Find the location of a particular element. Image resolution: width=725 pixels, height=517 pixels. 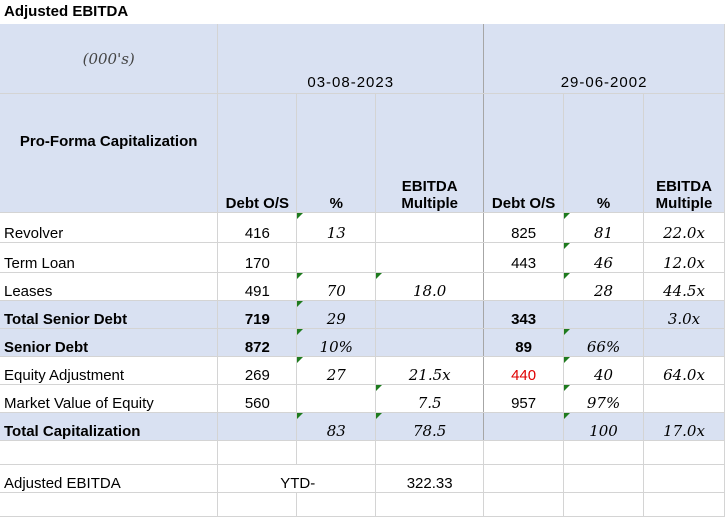

debt-cell: 491 is located at coordinates (257, 286).